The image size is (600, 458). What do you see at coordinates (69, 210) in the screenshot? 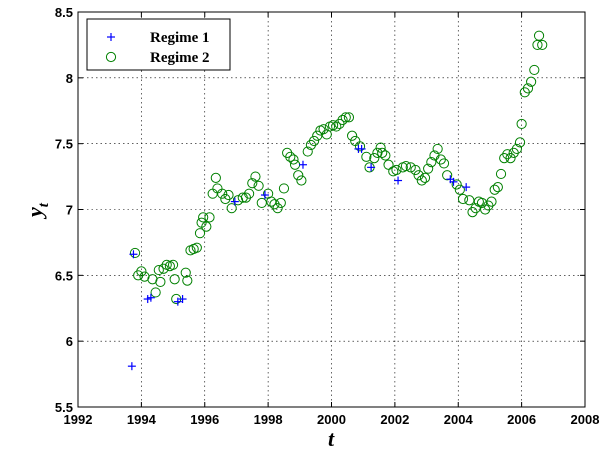
I see `y-tick-label: 7` at bounding box center [69, 210].